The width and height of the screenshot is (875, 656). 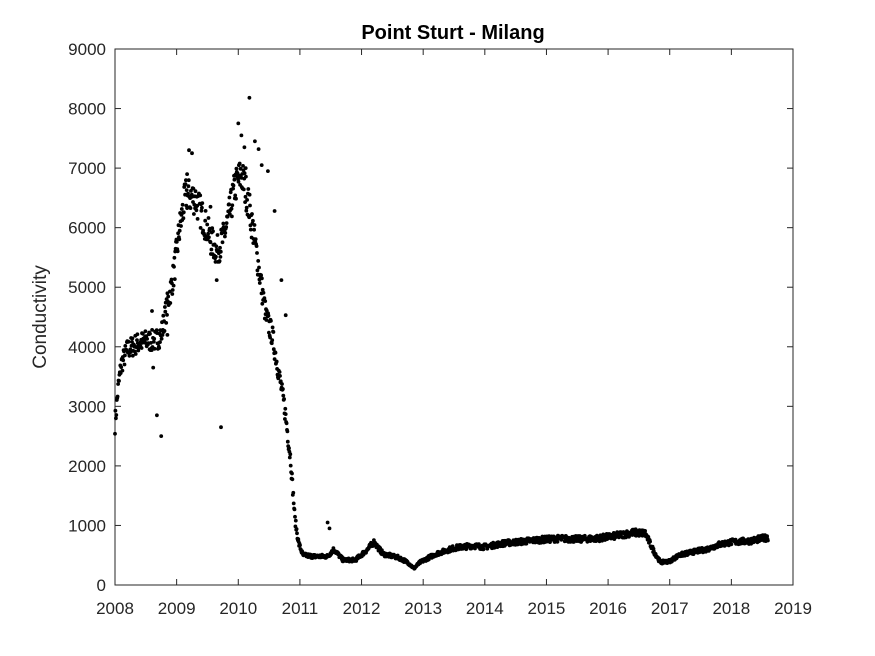 I want to click on x-tick-label: 2010, so click(x=238, y=608).